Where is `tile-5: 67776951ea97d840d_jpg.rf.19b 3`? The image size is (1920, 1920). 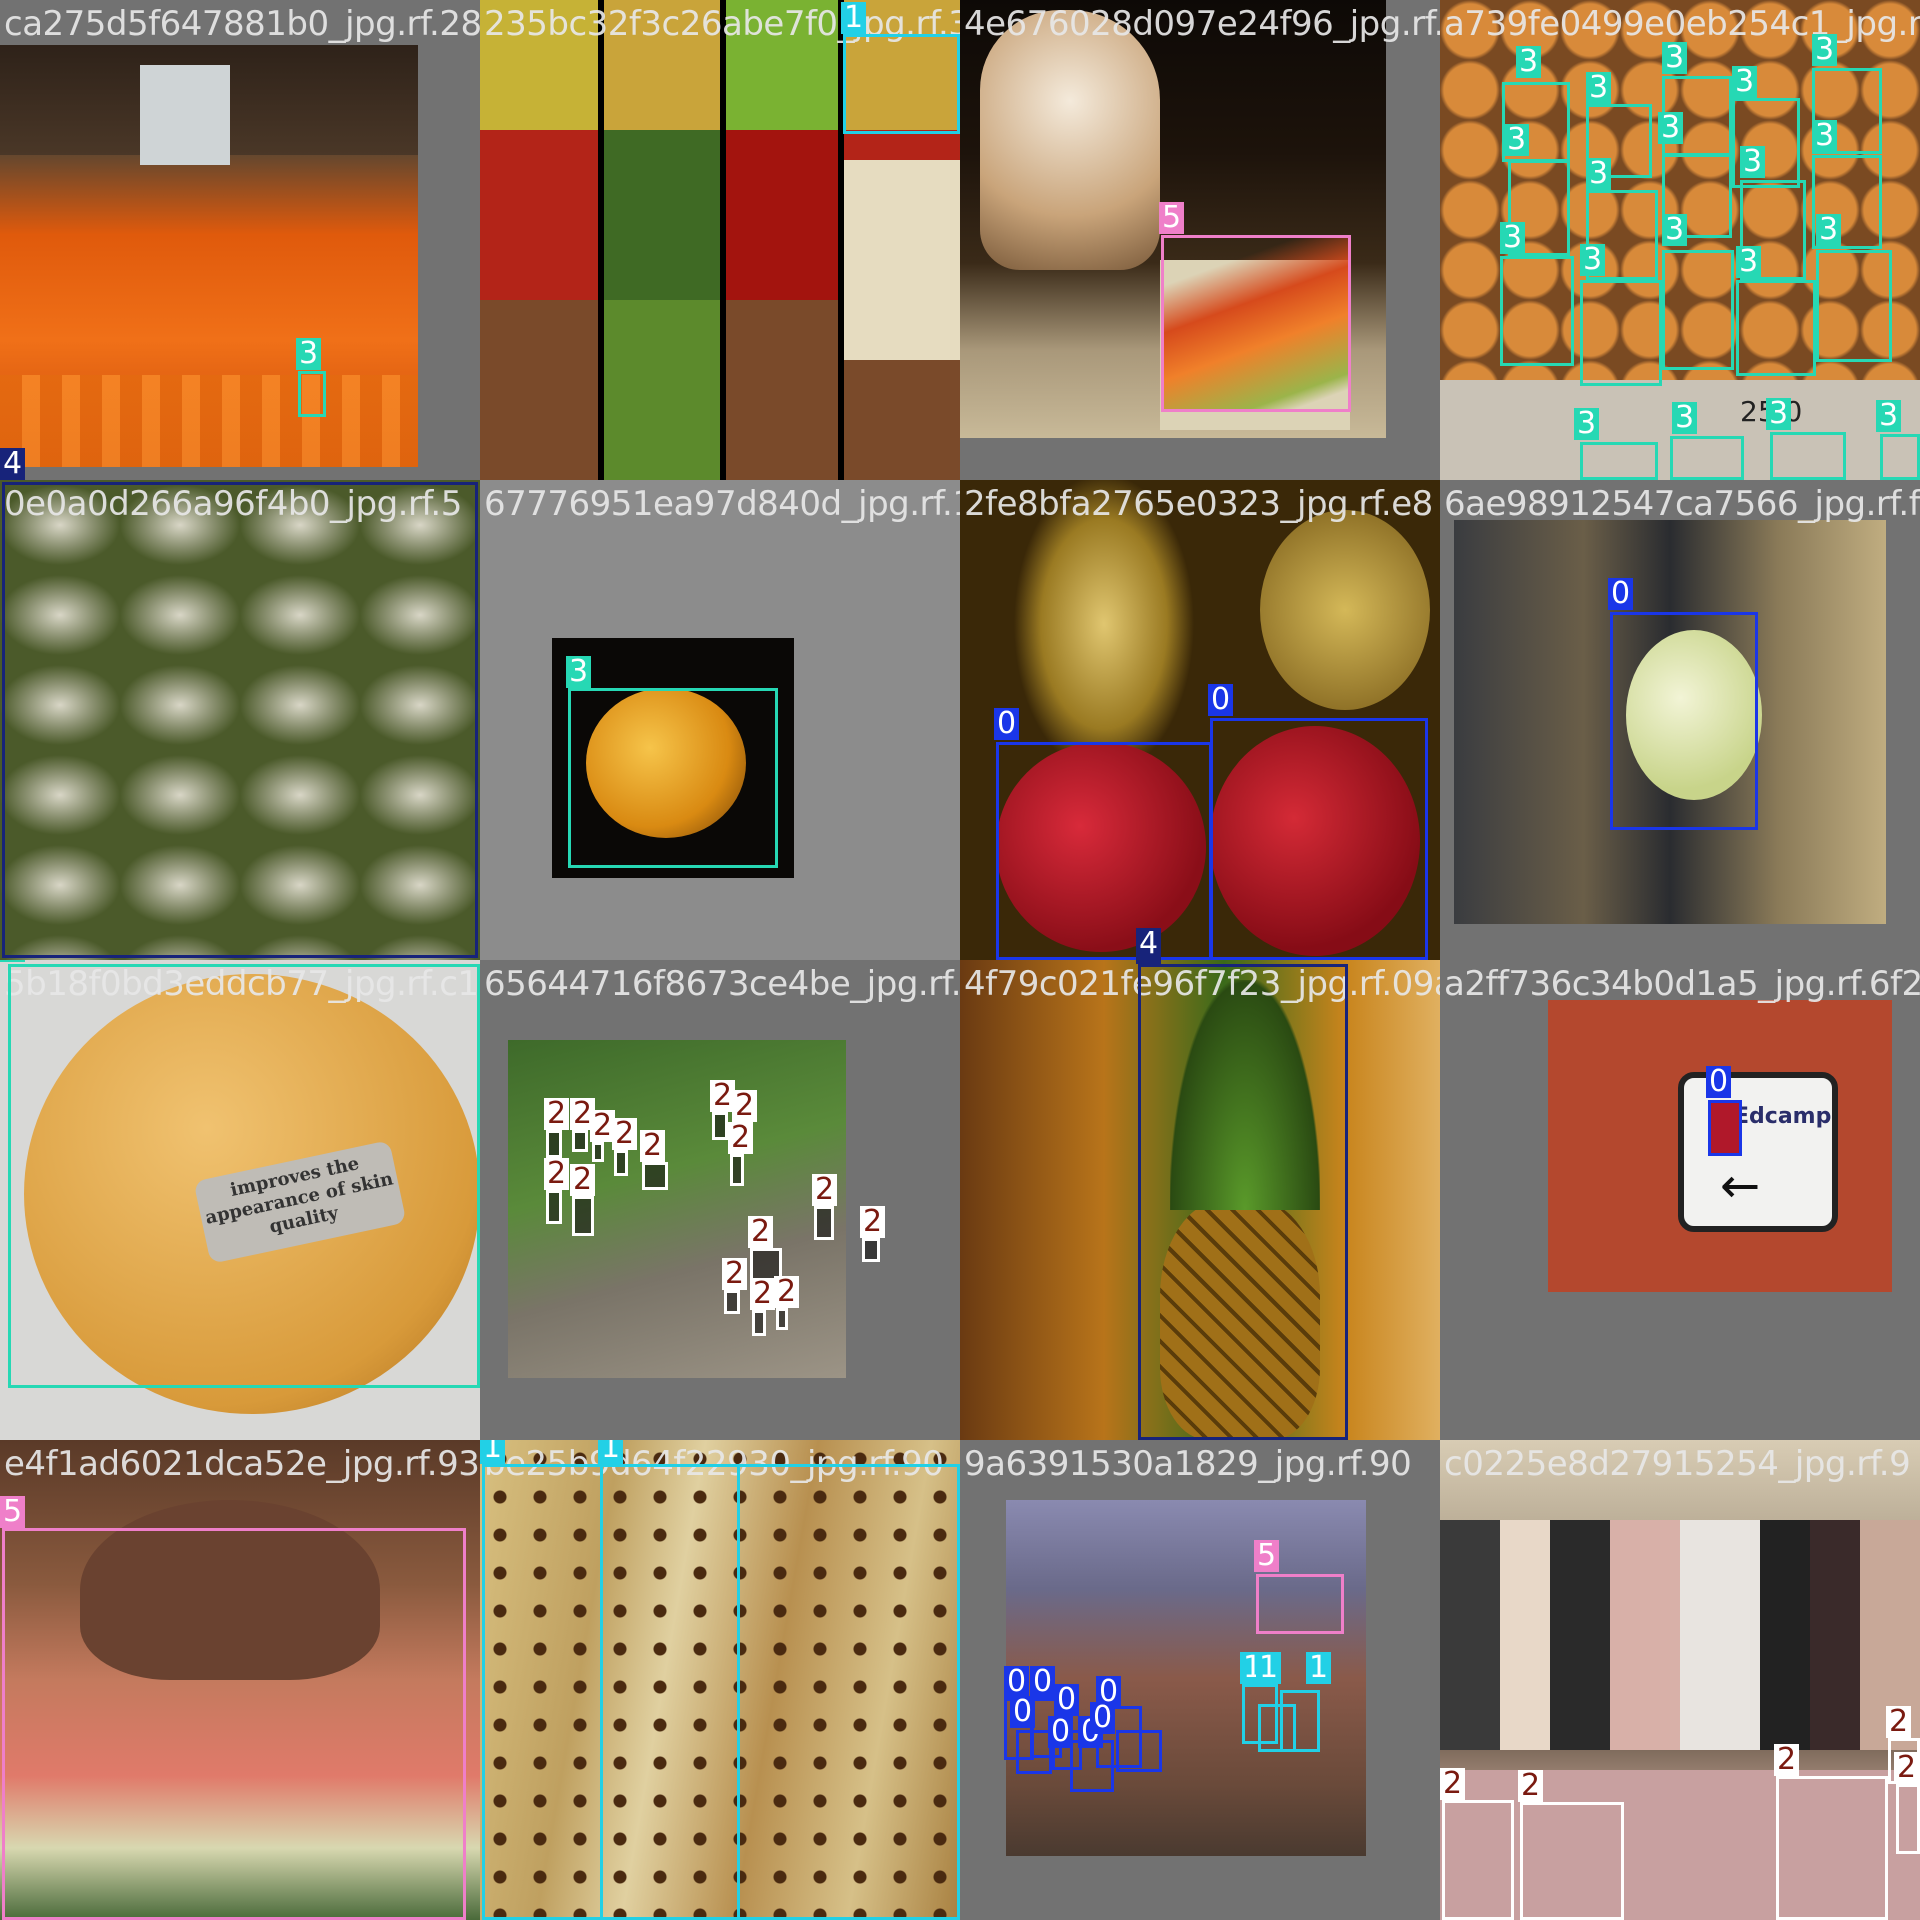
tile-5: 67776951ea97d840d_jpg.rf.19b 3 is located at coordinates (720, 720).